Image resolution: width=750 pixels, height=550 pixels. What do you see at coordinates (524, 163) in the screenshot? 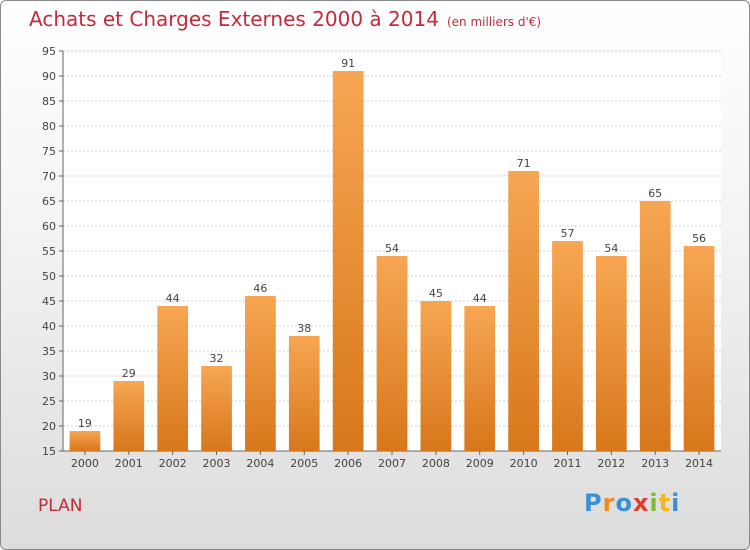
I see `data-label: 71` at bounding box center [524, 163].